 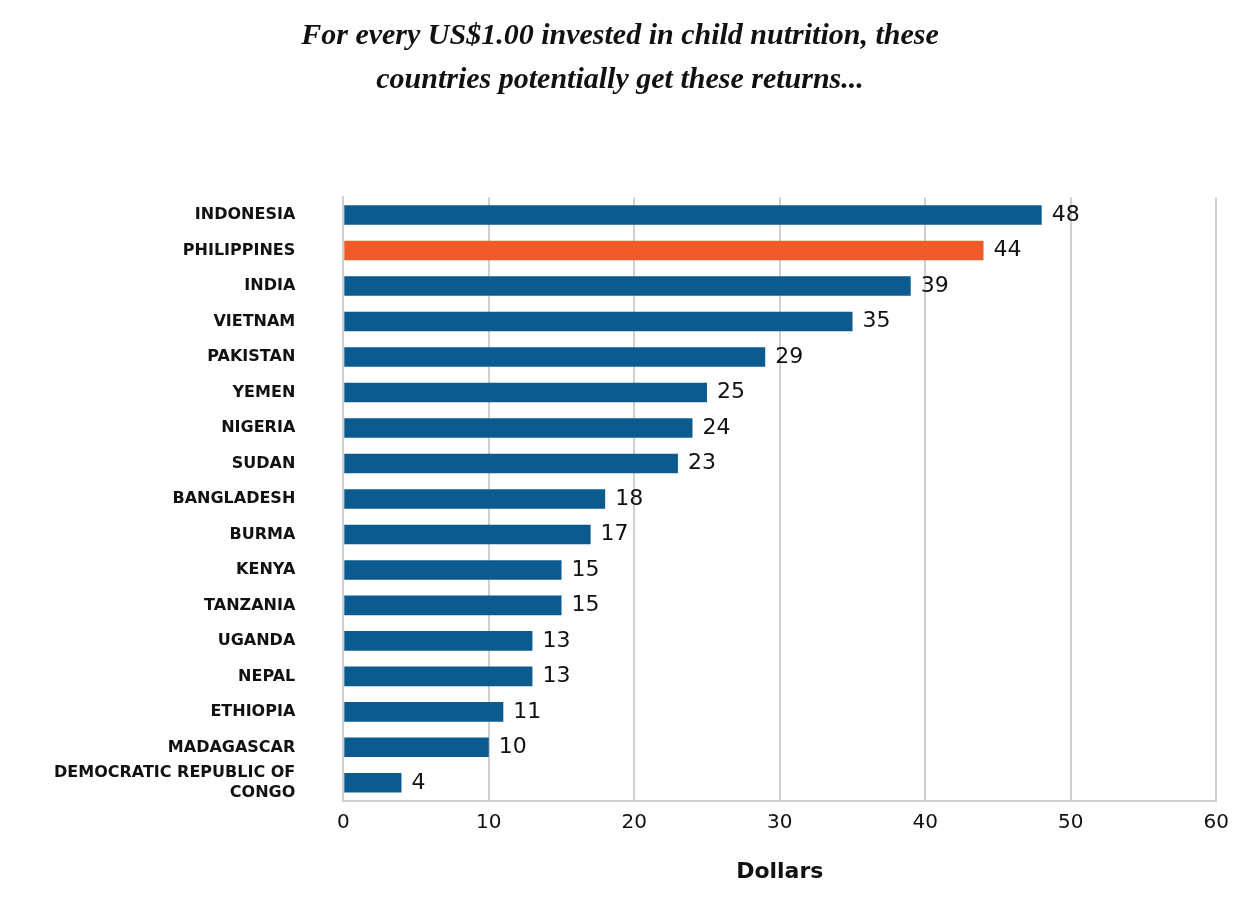 I want to click on x-axis-title: Dollars, so click(x=780, y=870).